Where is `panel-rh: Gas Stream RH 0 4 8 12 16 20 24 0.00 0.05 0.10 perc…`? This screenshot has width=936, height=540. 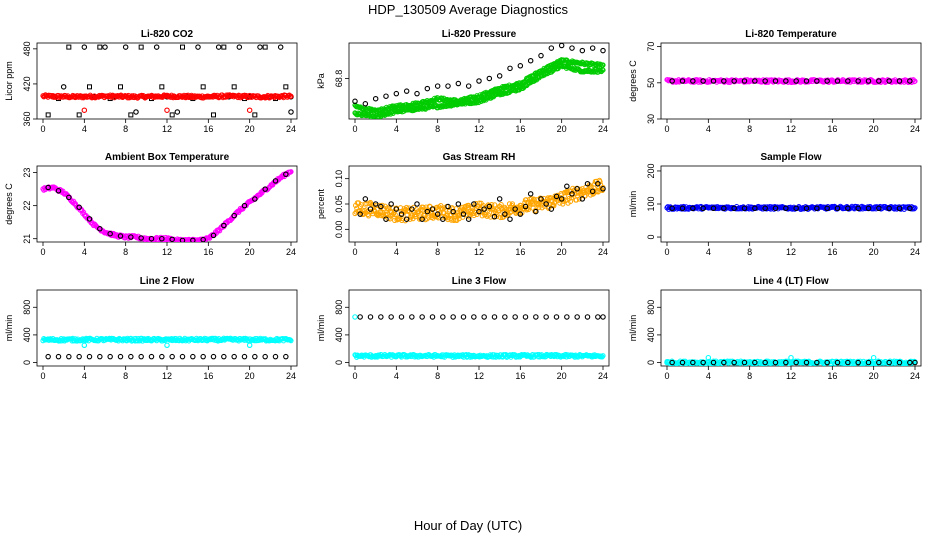
panel-rh: Gas Stream RH 0 4 8 12 16 20 24 0.00 0.05 0.10 perc… is located at coordinates (463, 204).